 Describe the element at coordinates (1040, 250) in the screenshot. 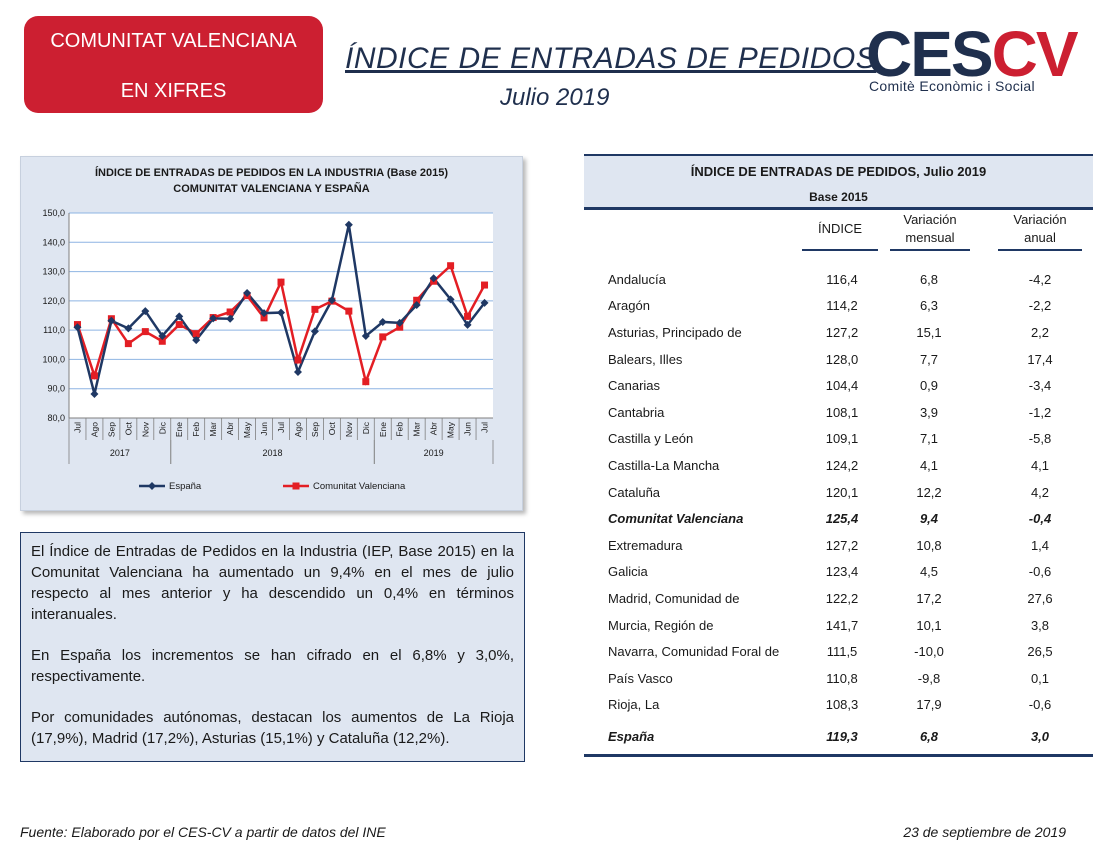

I see `col-header-underline` at that location.